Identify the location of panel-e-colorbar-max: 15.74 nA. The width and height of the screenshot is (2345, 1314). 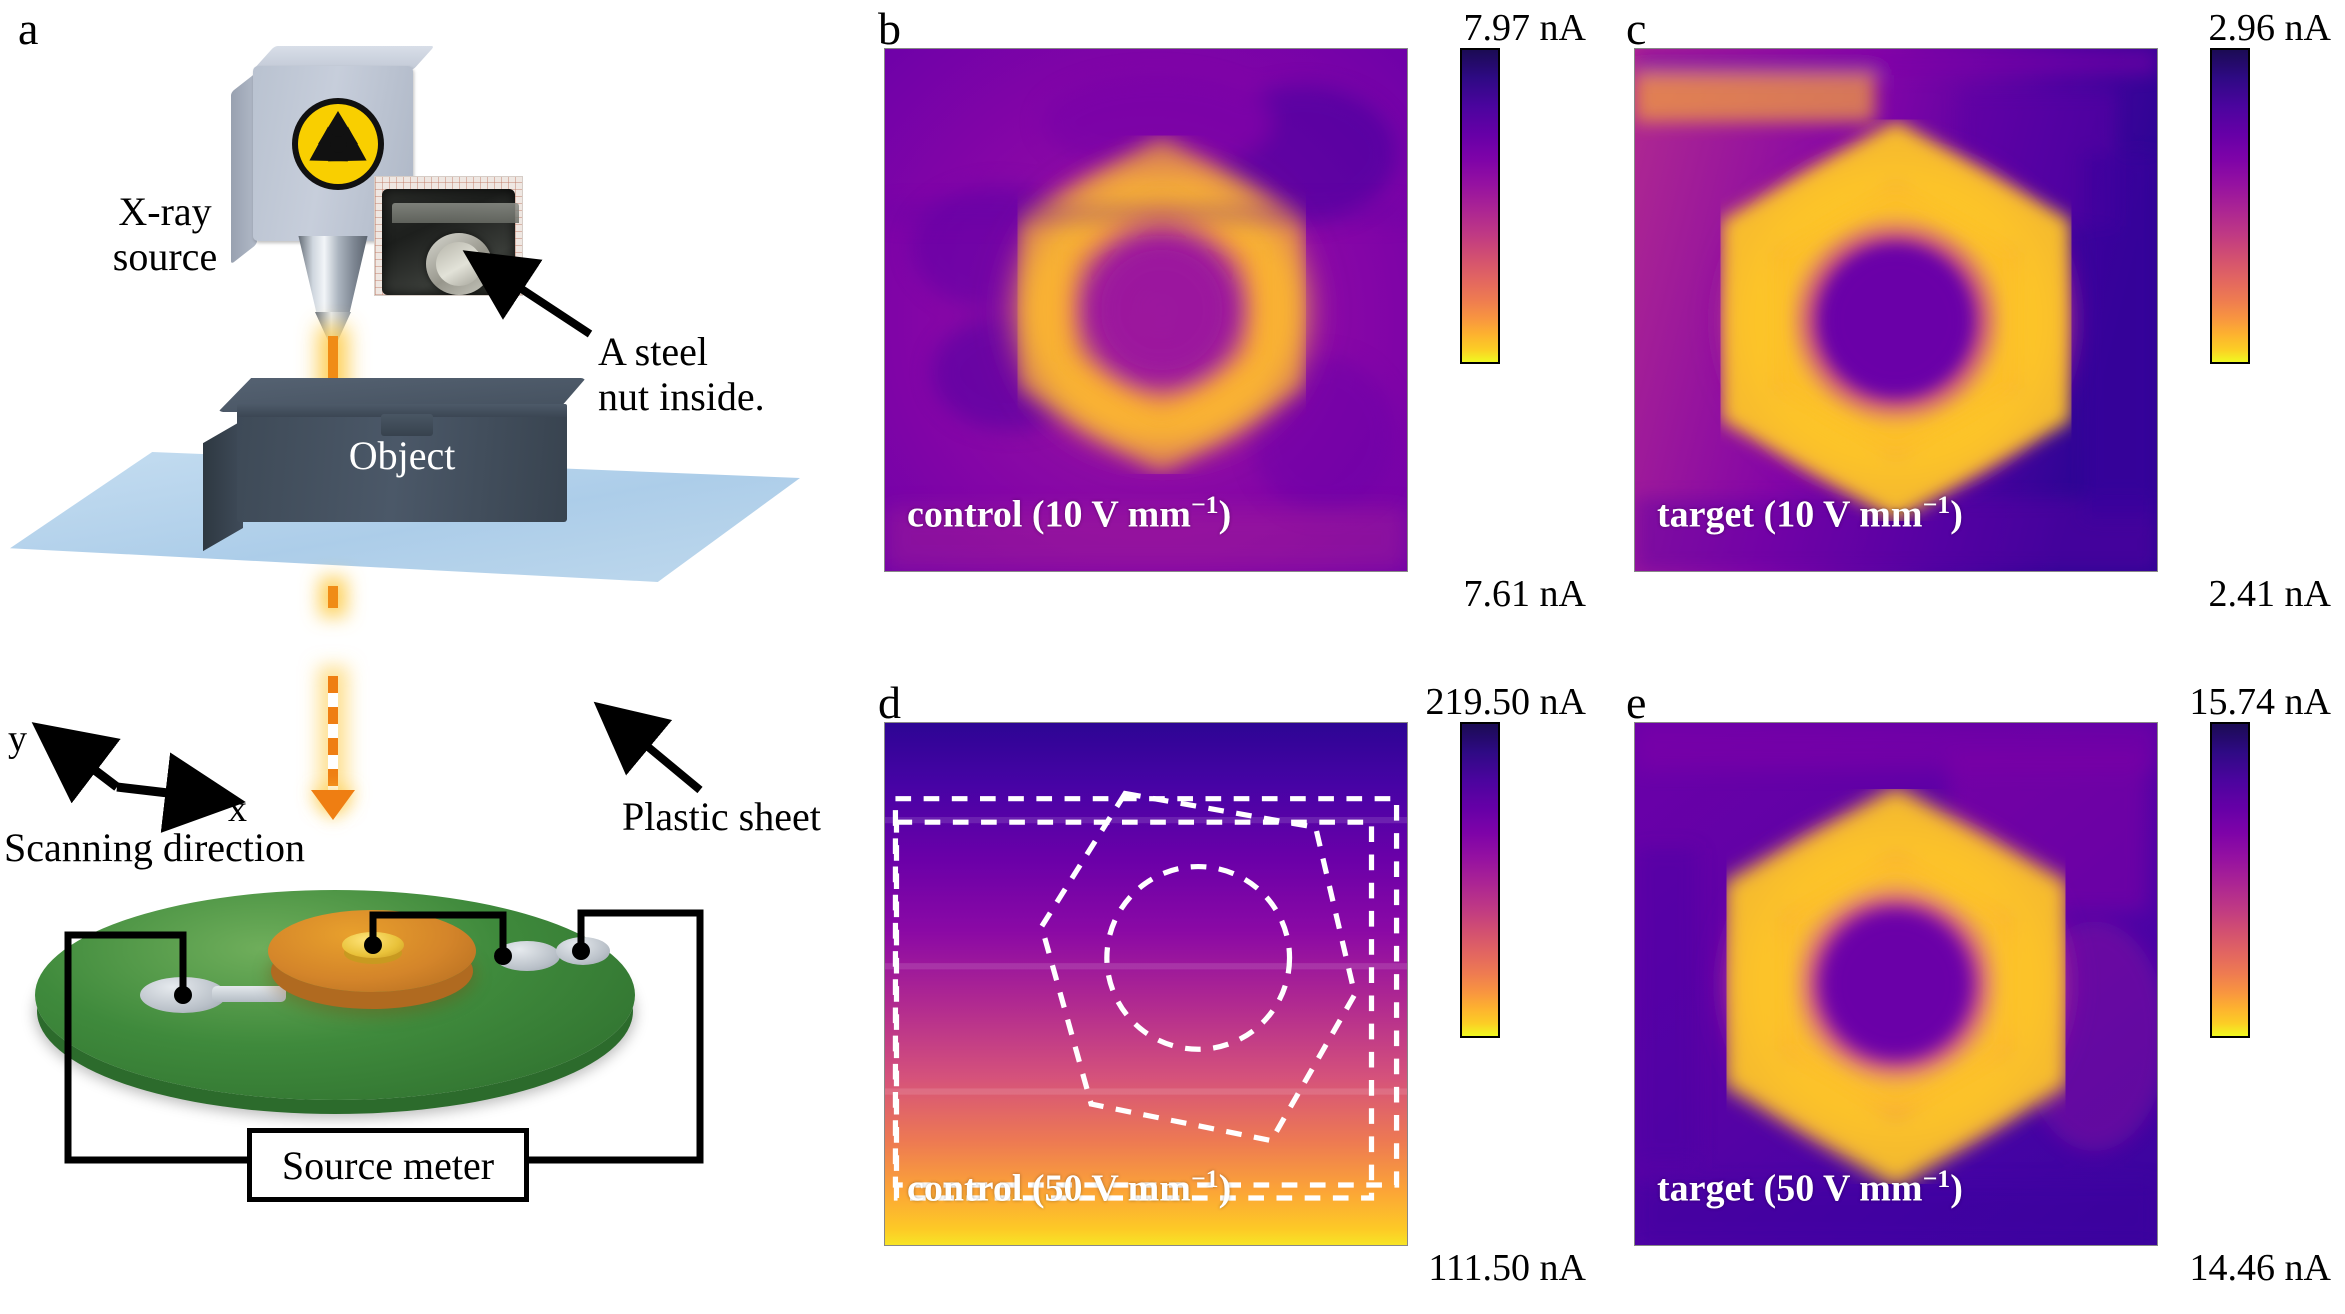
(2260, 702).